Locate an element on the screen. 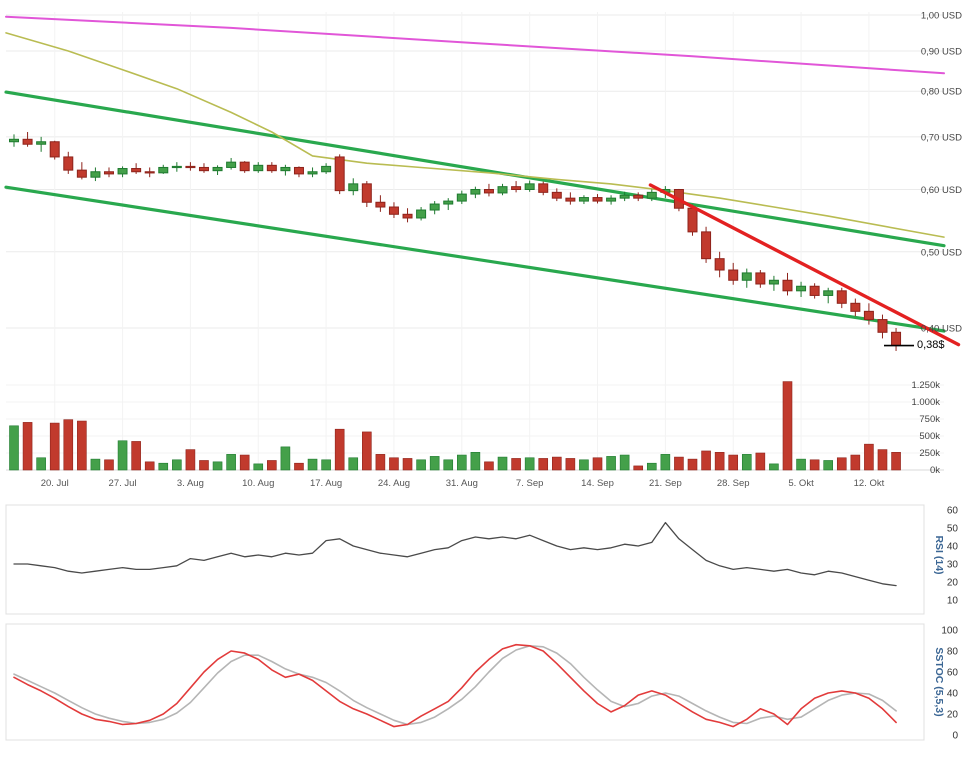 The height and width of the screenshot is (765, 968). volume-bars is located at coordinates (455, 426).